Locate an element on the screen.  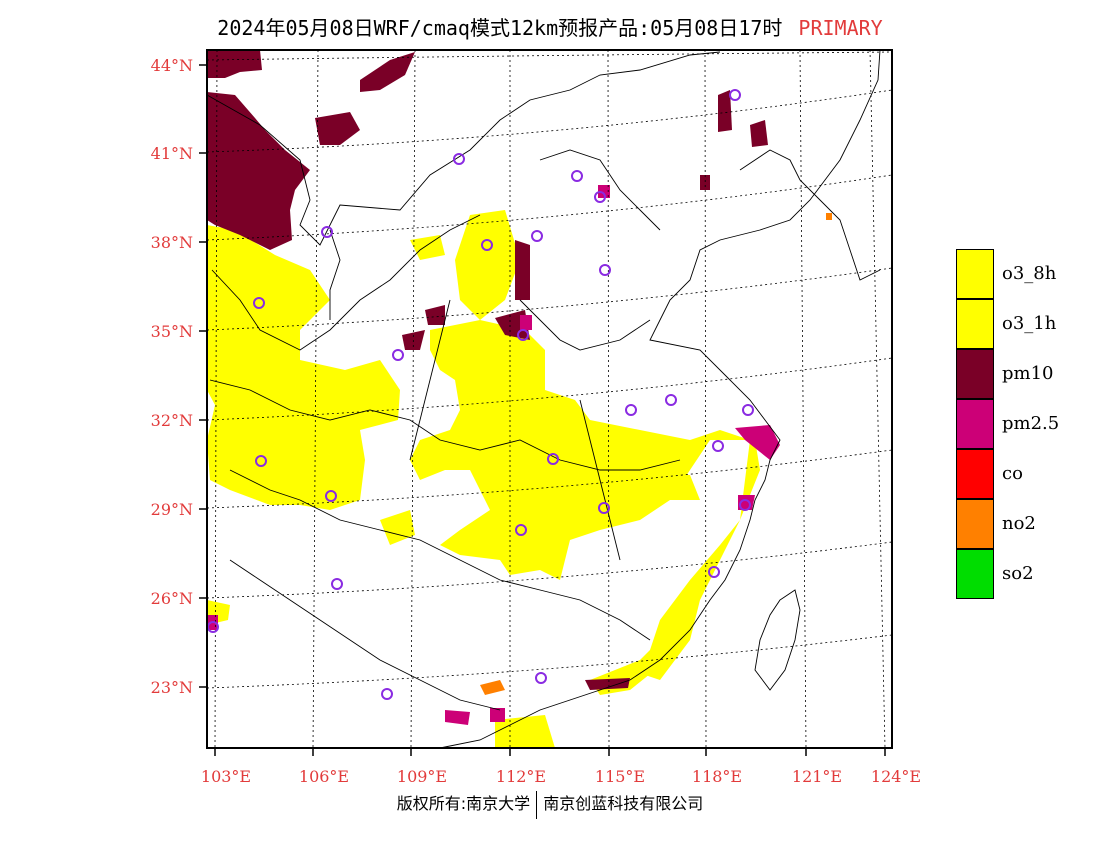
lon-tick-label: 118°E is located at coordinates (717, 776).